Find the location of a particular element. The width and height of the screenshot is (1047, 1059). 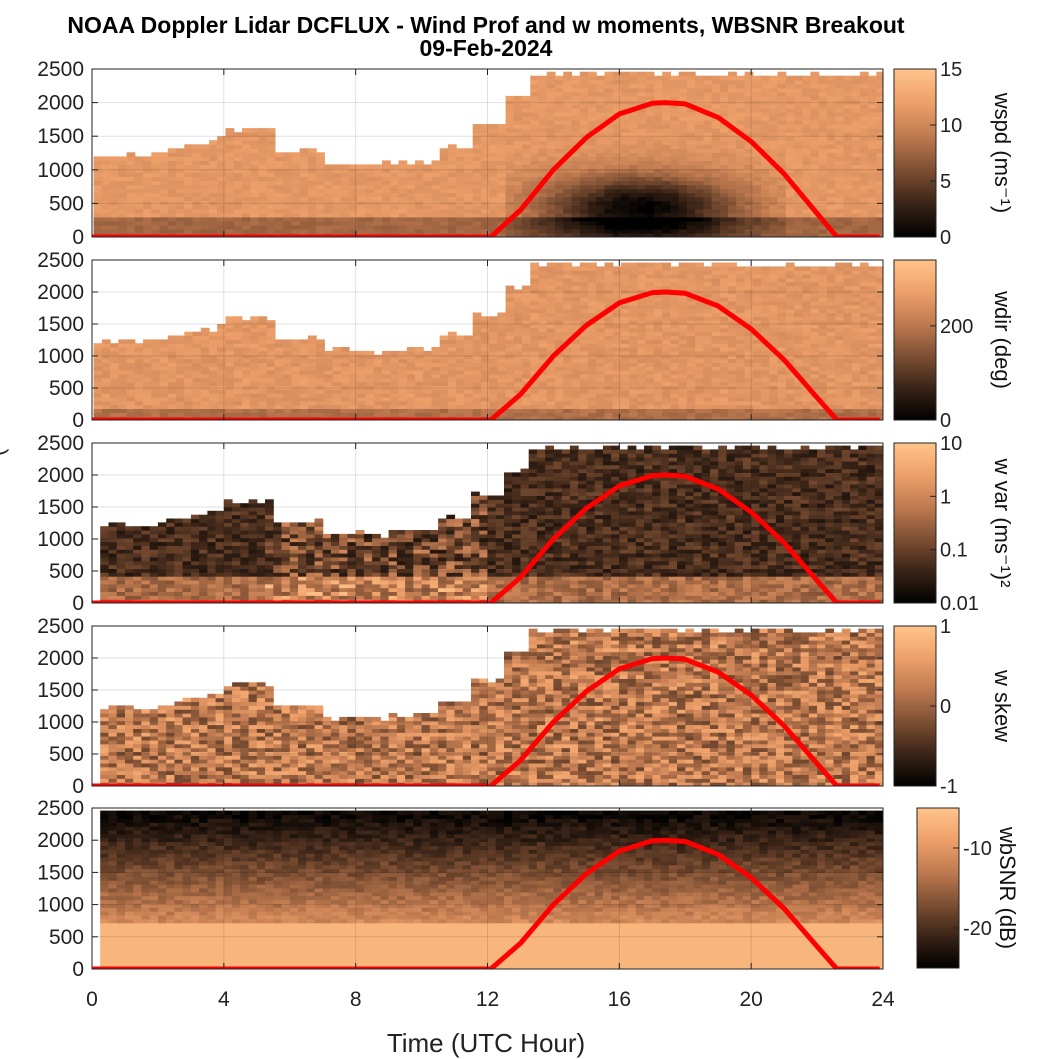

x-tick-labels: 0 4 8 12 16 20 24 is located at coordinates (490, 999).